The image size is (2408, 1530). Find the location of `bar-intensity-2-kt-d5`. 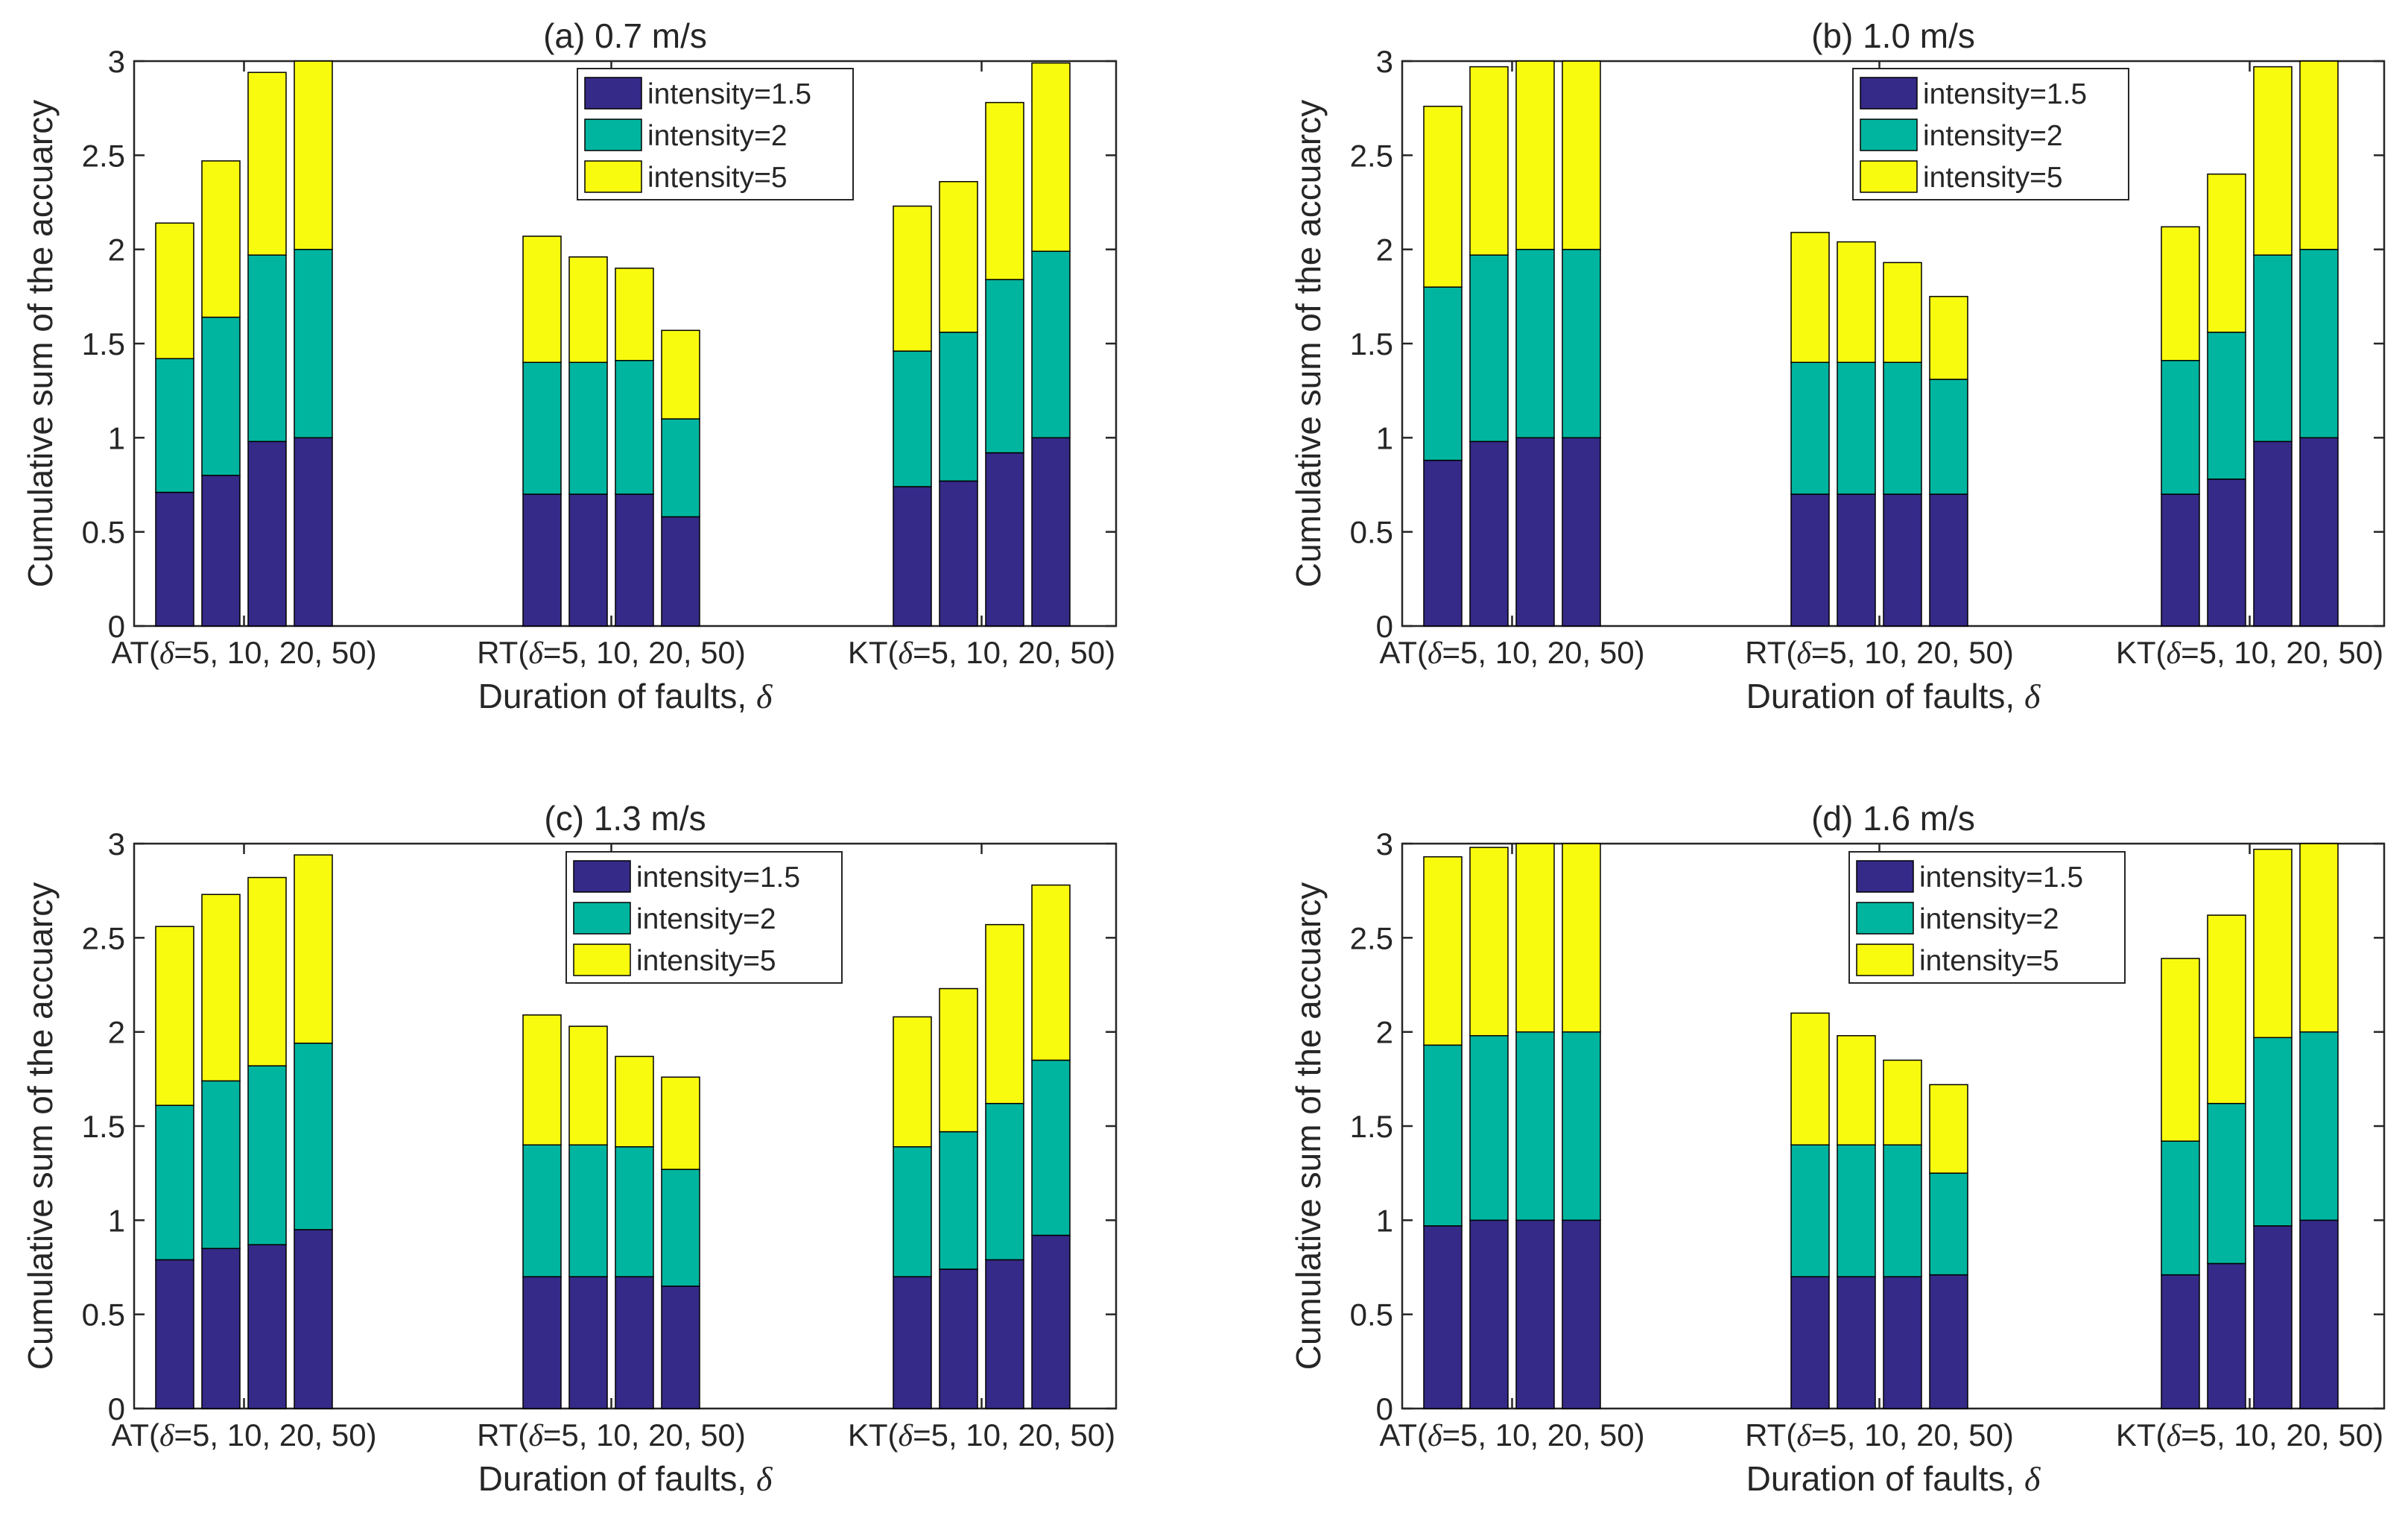

bar-intensity-2-kt-d5 is located at coordinates (2180, 427).